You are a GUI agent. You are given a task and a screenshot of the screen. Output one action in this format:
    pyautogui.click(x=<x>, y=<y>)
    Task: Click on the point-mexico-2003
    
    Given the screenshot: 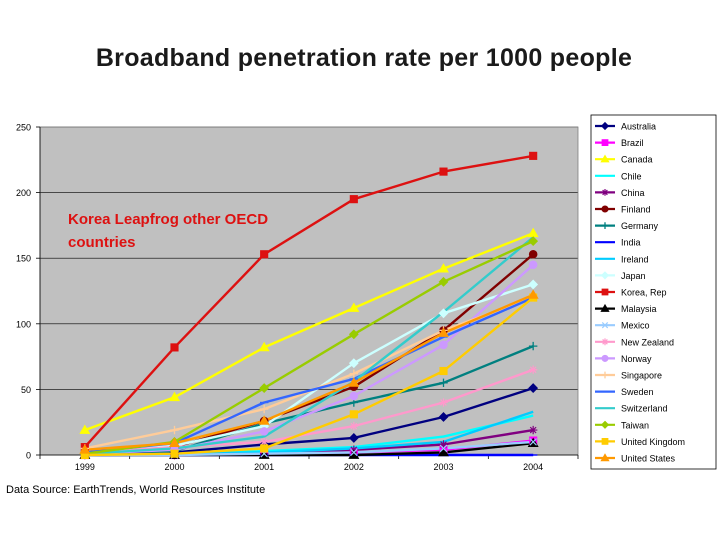 What is the action you would take?
    pyautogui.click(x=443, y=448)
    